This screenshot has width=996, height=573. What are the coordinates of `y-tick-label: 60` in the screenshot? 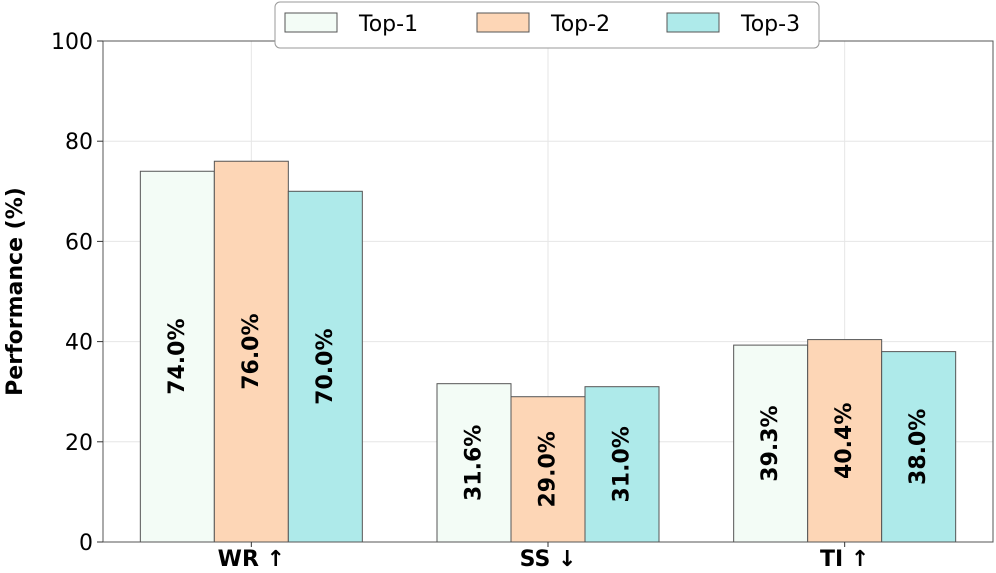 It's located at (79, 242).